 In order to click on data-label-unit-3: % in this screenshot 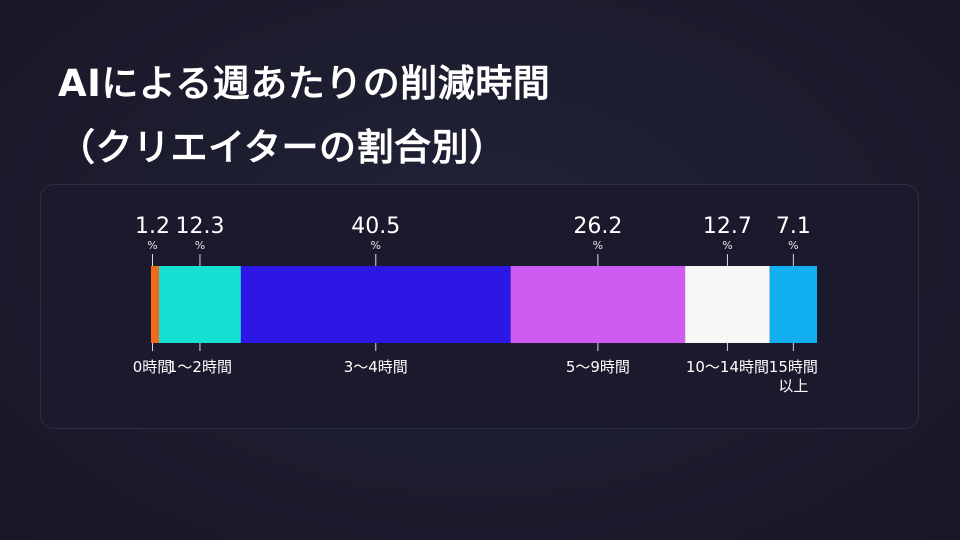, I will do `click(598, 245)`.